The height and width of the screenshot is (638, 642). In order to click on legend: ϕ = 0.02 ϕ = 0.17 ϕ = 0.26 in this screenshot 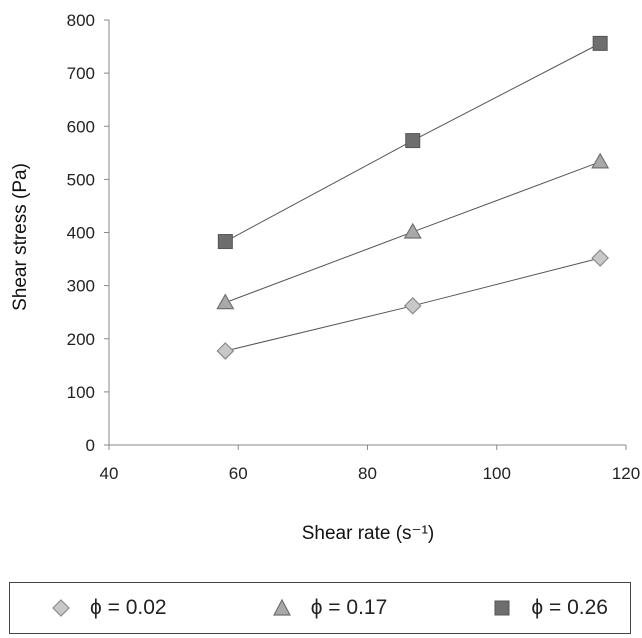, I will do `click(320, 608)`.